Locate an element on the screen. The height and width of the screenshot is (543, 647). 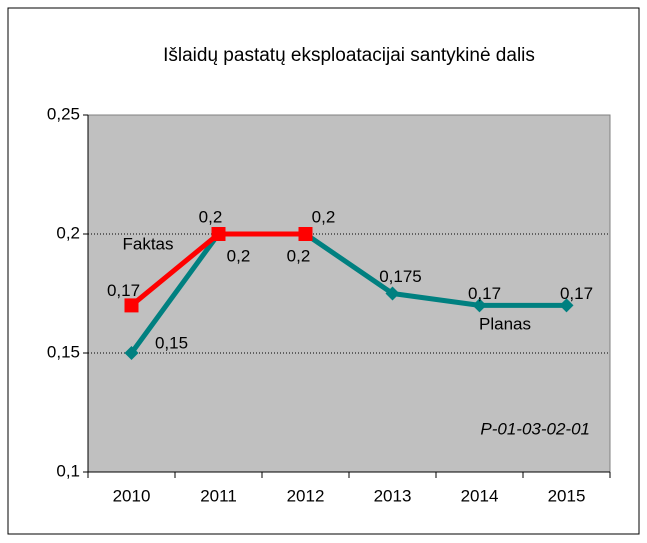
x-tick-label: 2010 is located at coordinates (132, 495).